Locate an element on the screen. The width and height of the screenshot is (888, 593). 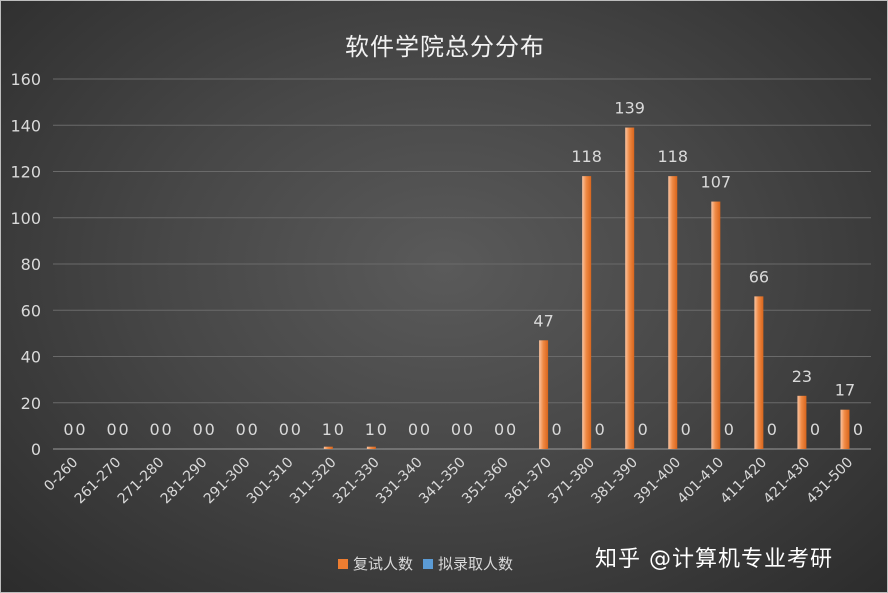
x-tick-label: 361-370 is located at coordinates (528, 481).